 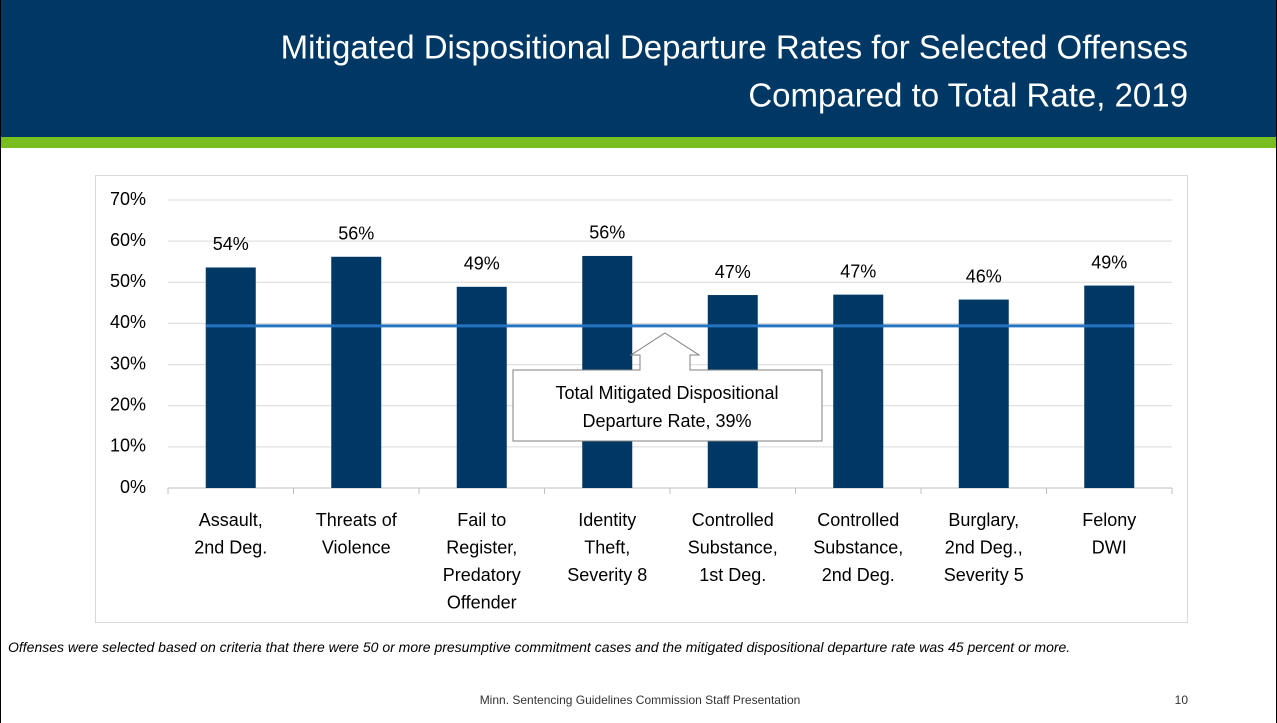 I want to click on title: Compared to Total Rate, 2019, so click(x=968, y=95).